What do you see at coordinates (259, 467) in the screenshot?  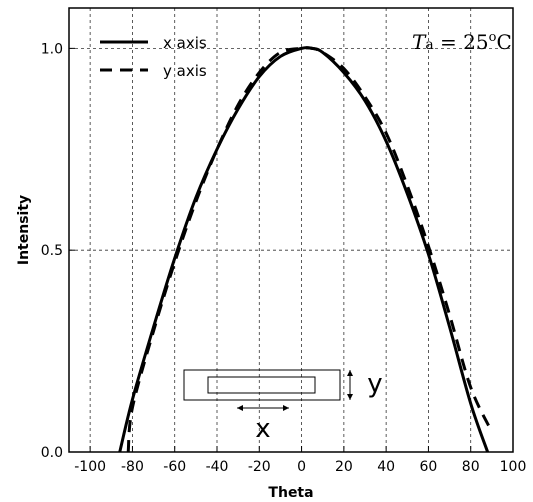 I see `x-tick-label: -20` at bounding box center [259, 467].